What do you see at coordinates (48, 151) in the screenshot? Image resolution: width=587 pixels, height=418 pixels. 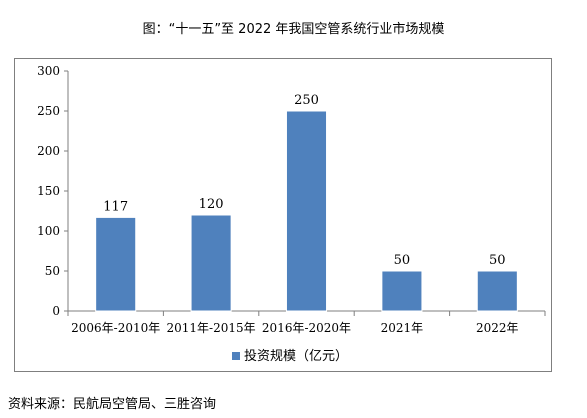 I see `y-tick-label: 200` at bounding box center [48, 151].